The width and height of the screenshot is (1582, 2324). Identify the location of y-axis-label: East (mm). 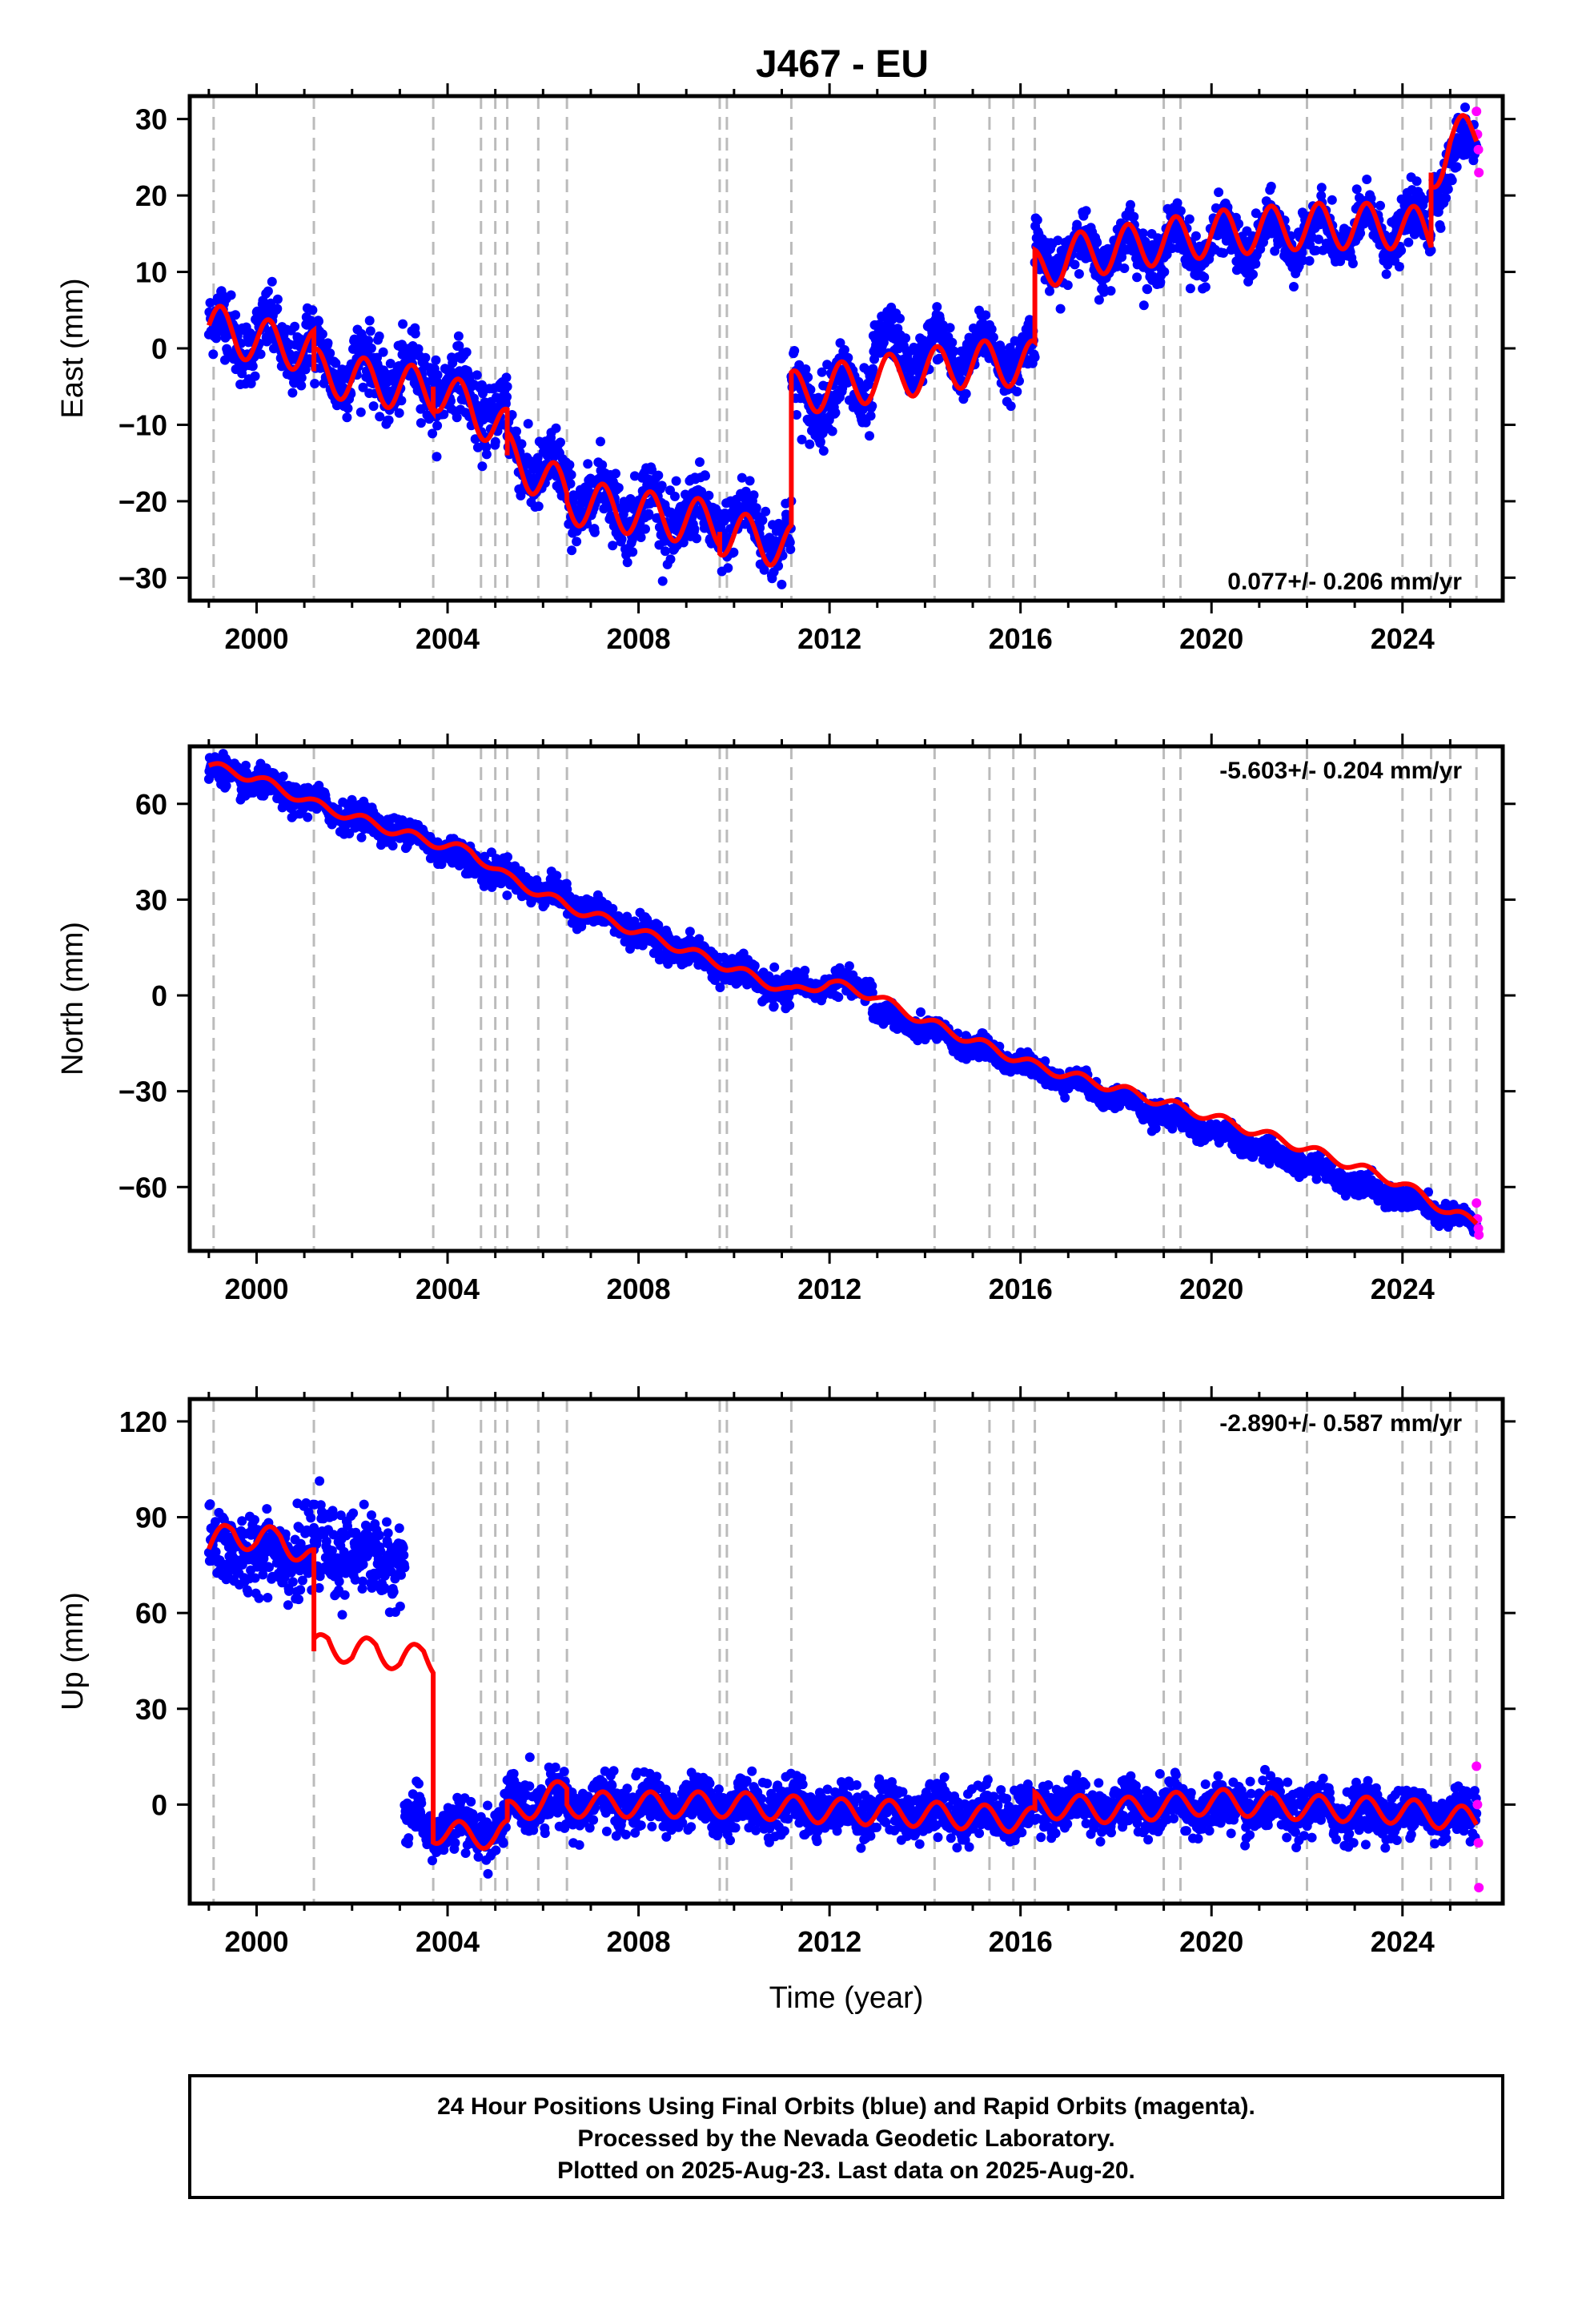
(73, 348).